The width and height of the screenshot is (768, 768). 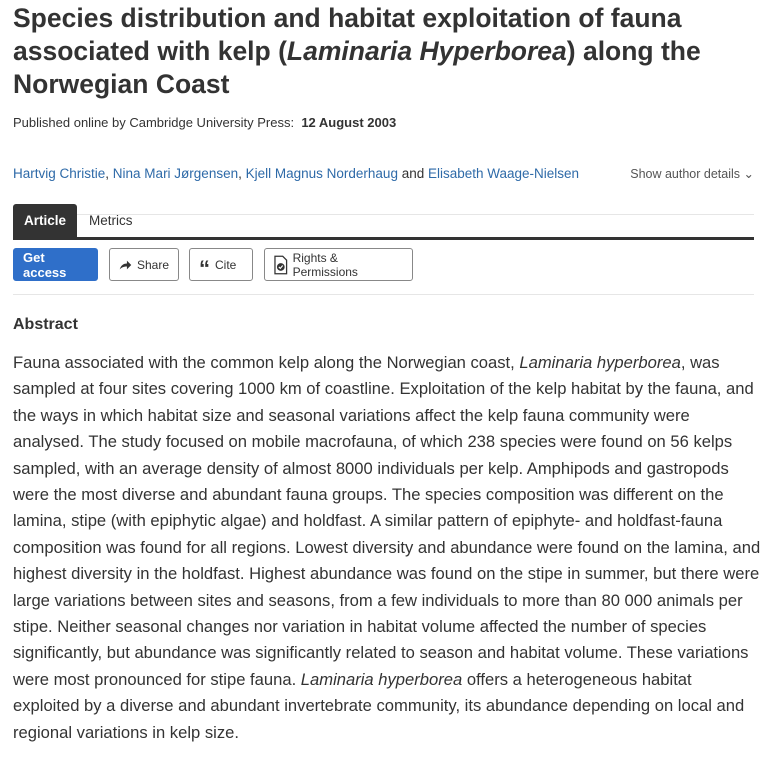 I want to click on article-tabs: Article Metrics, so click(x=383, y=220).